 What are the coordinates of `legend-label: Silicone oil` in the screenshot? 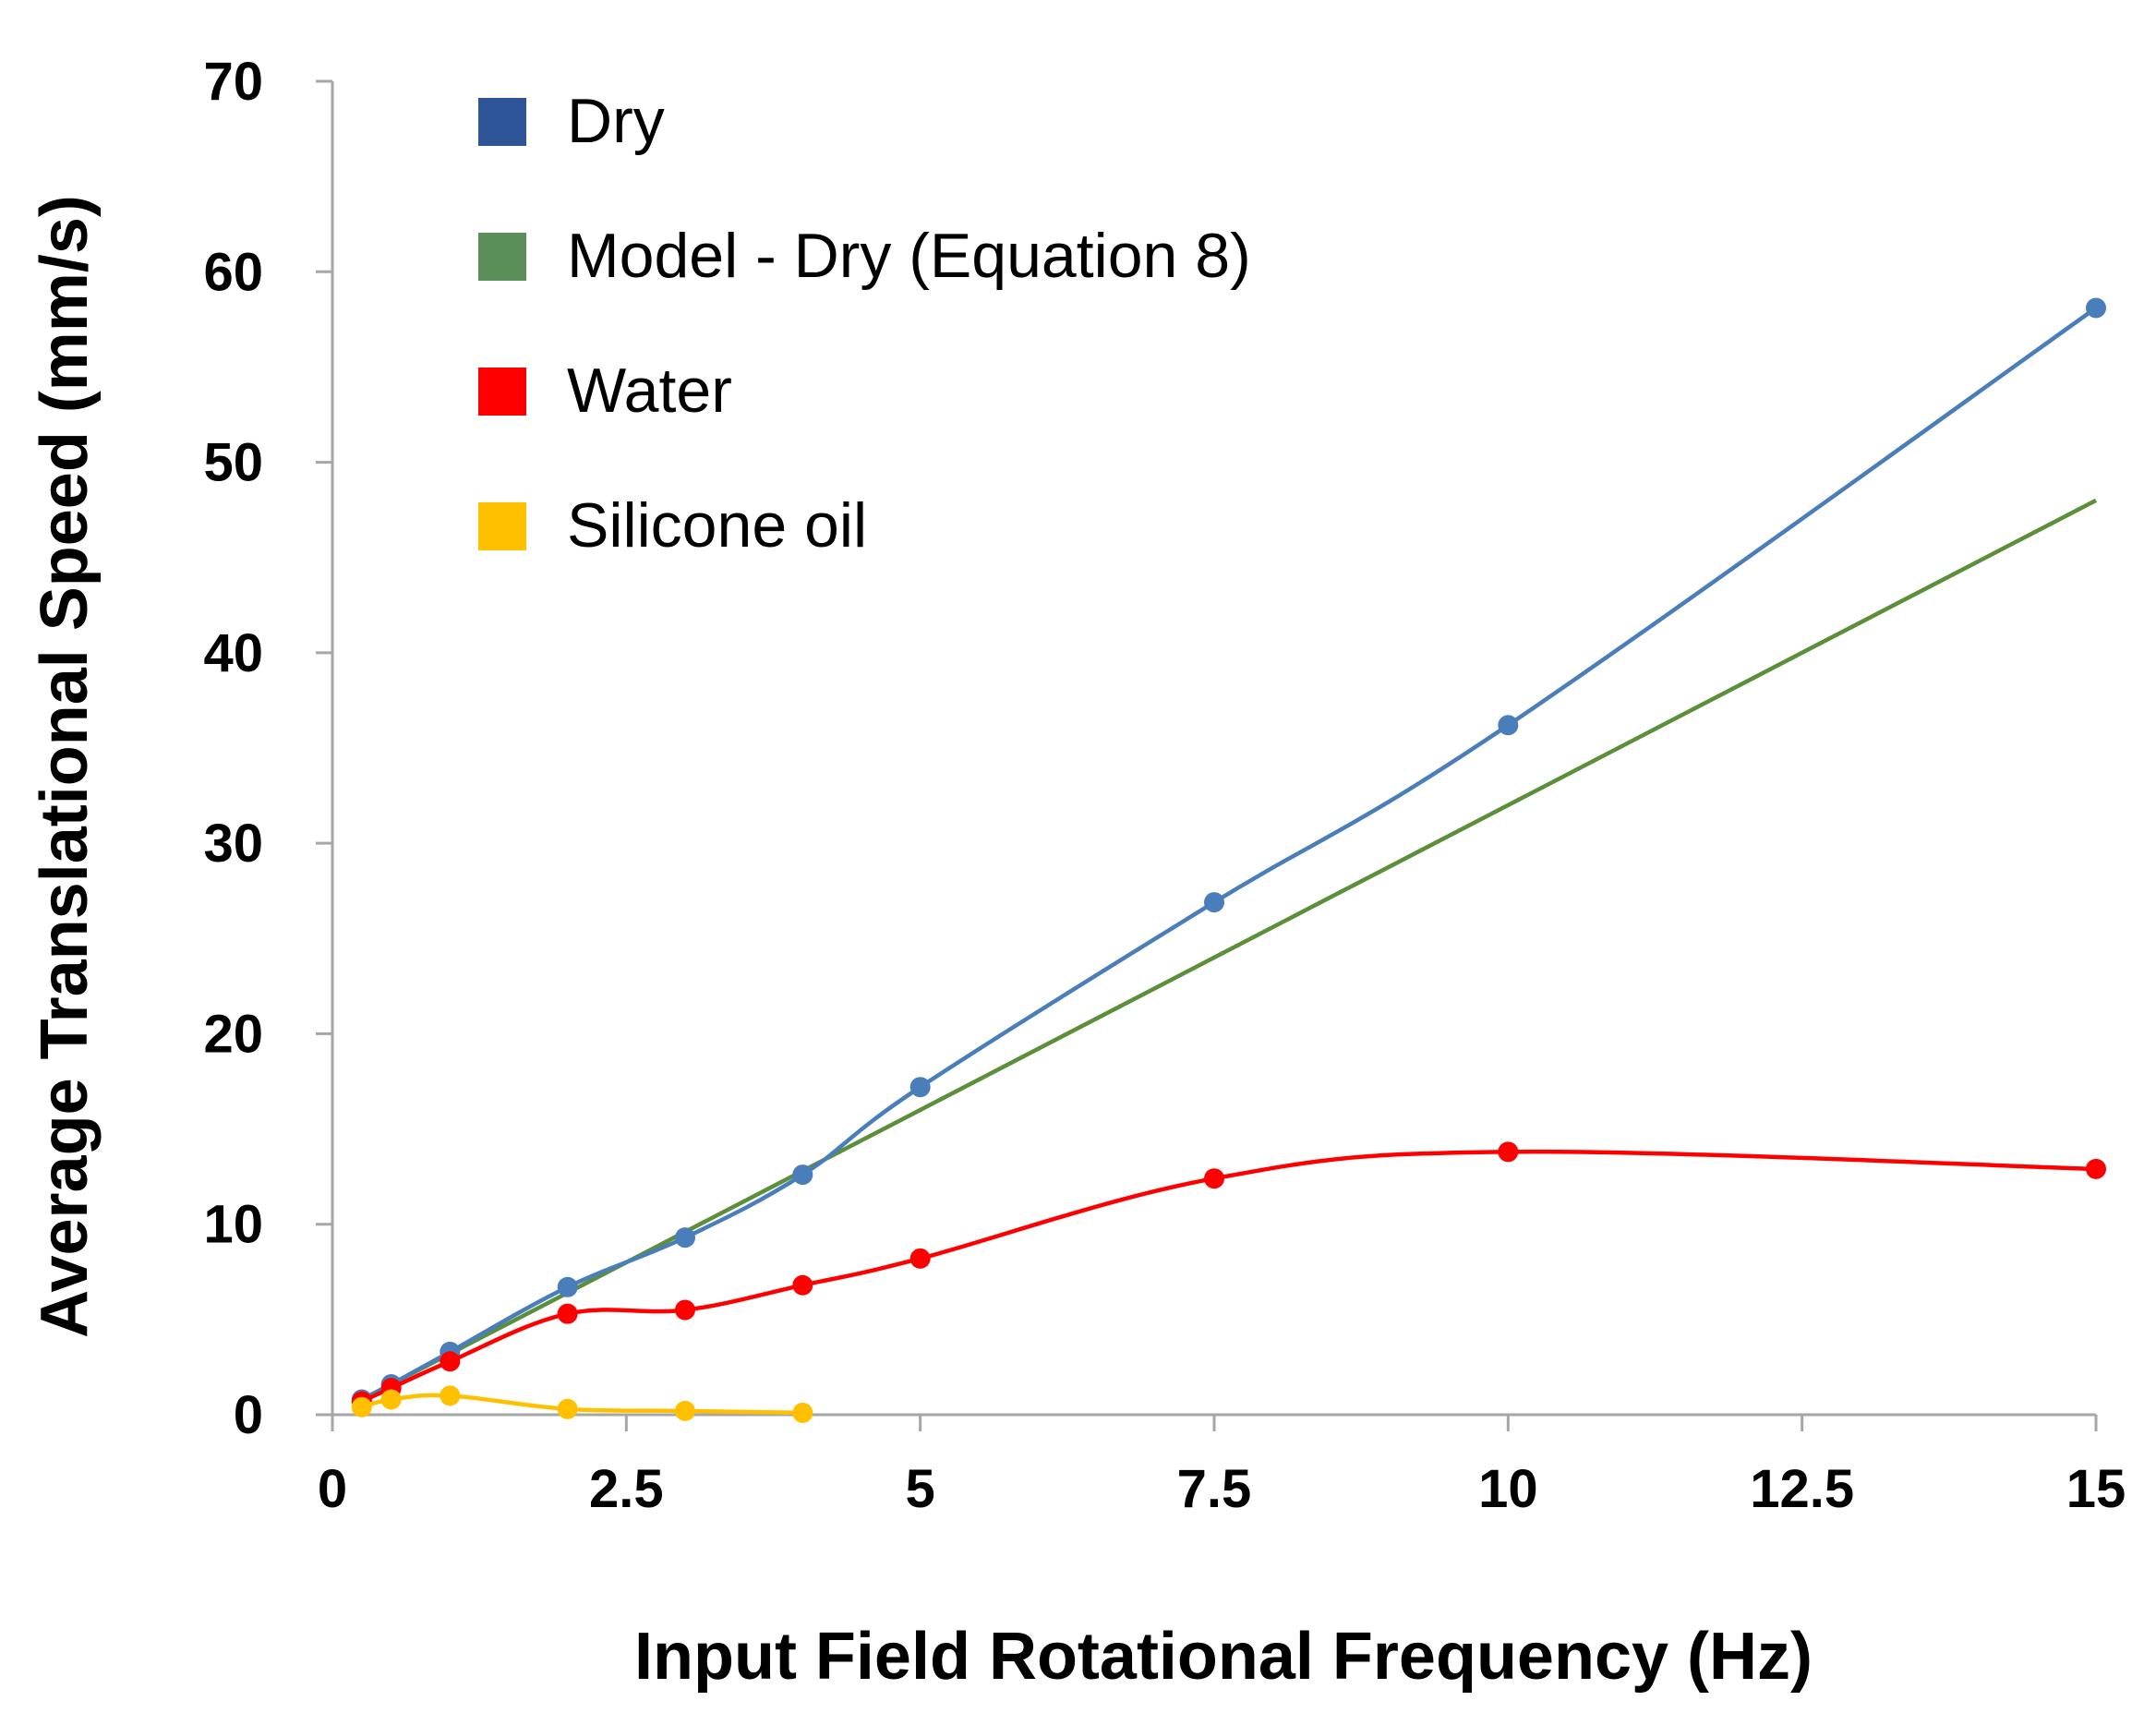 It's located at (717, 525).